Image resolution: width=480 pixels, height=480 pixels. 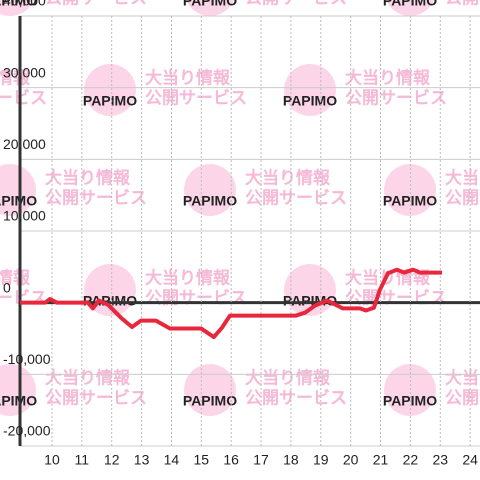 What do you see at coordinates (261, 460) in the screenshot?
I see `x-tick-label: 17` at bounding box center [261, 460].